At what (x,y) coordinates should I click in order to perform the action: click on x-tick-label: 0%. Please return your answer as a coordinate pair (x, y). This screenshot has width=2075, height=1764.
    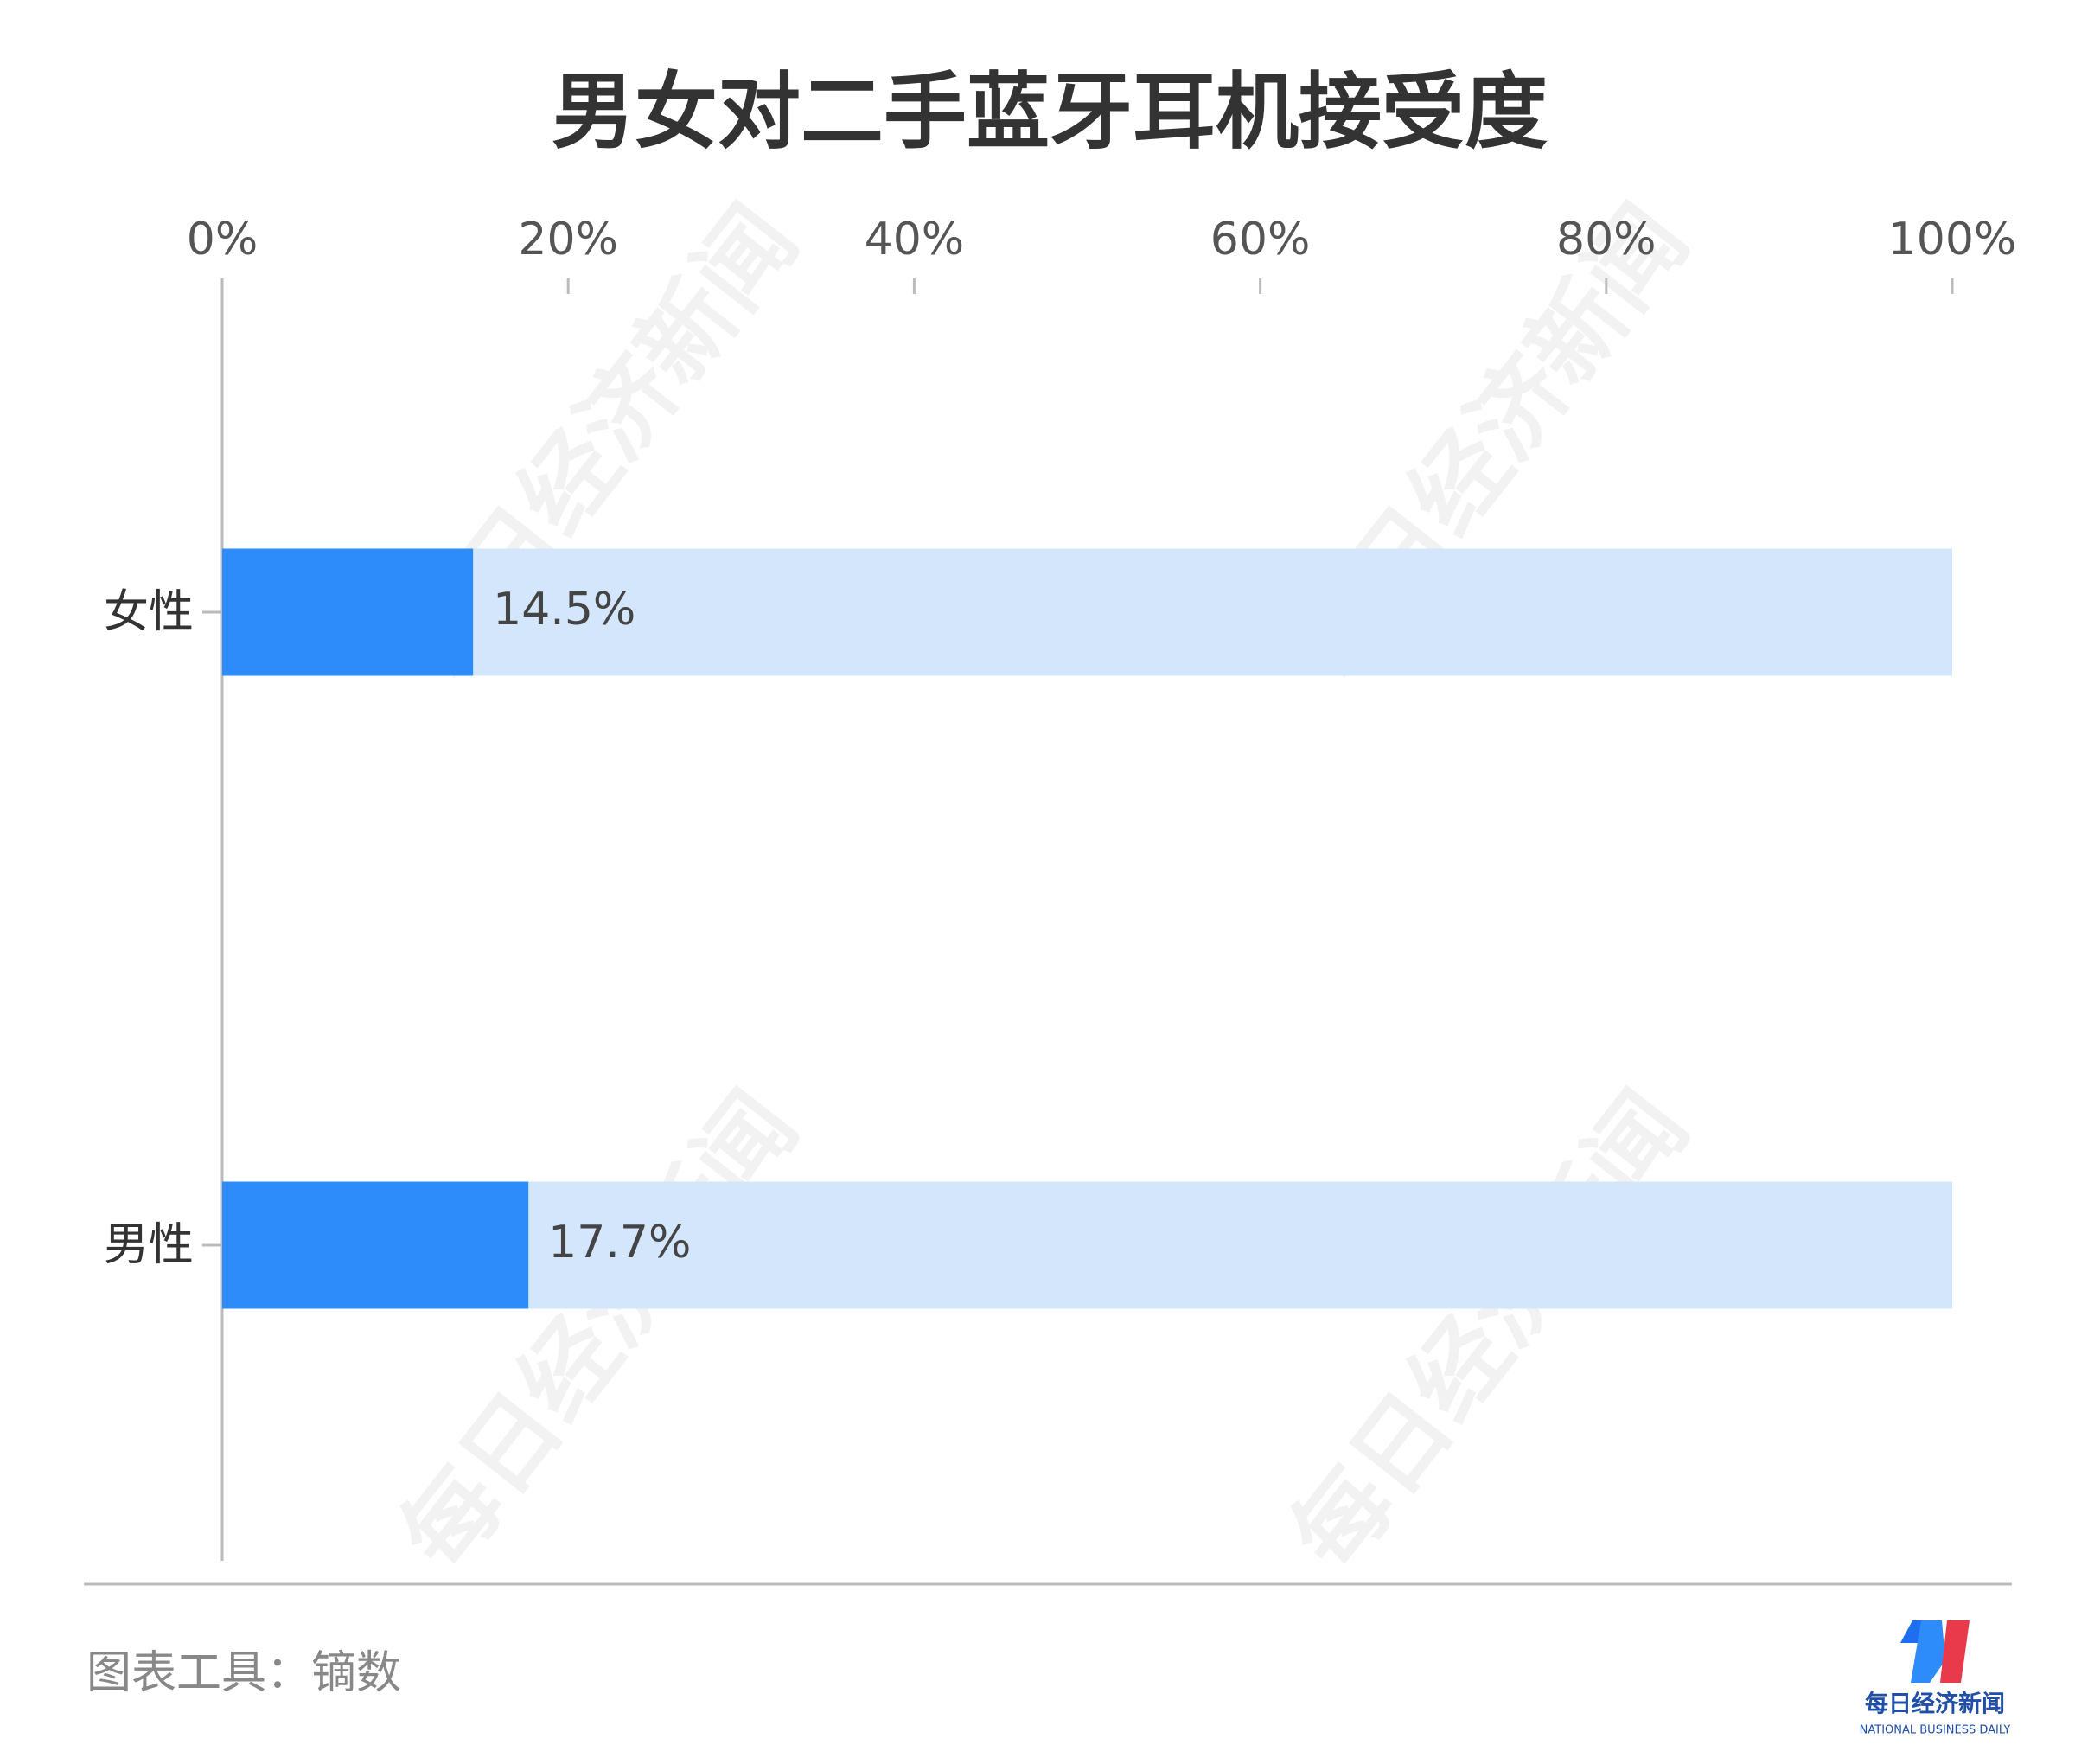
    Looking at the image, I should click on (223, 240).